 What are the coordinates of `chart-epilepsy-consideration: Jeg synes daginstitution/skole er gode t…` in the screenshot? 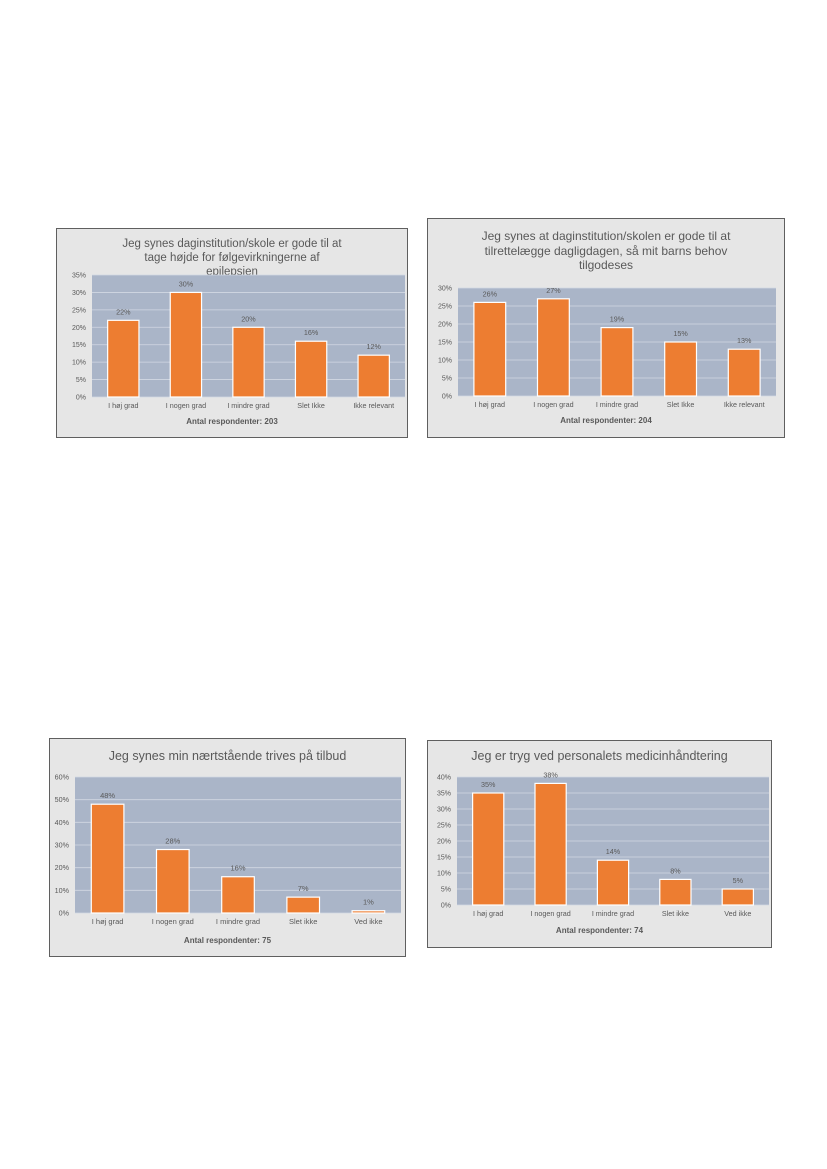 It's located at (232, 333).